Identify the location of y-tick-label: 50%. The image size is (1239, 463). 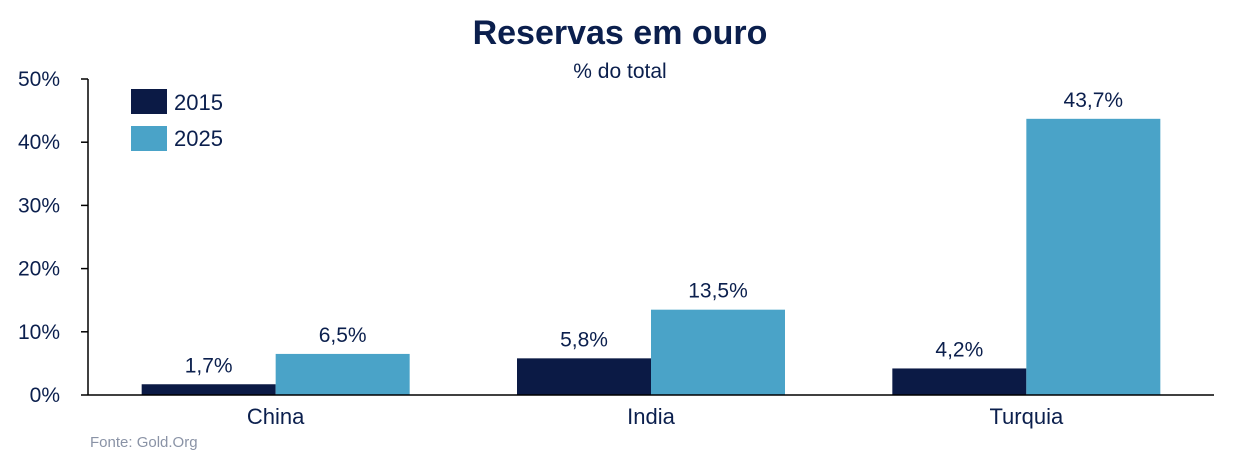
(39, 79).